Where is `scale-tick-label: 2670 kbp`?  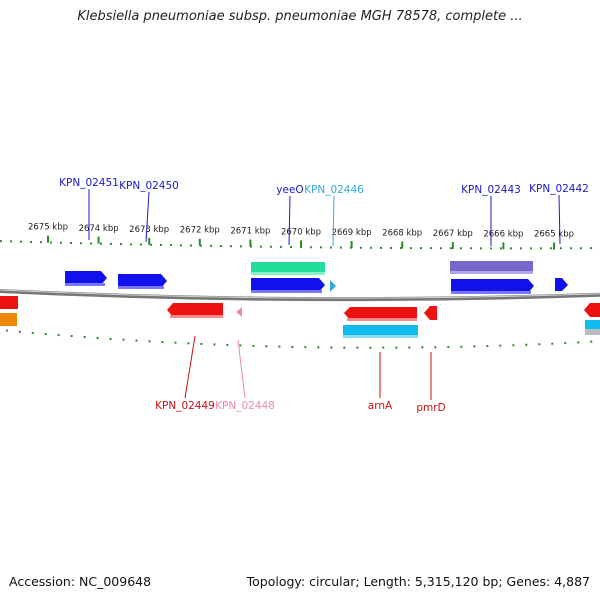
scale-tick-label: 2670 kbp is located at coordinates (301, 232).